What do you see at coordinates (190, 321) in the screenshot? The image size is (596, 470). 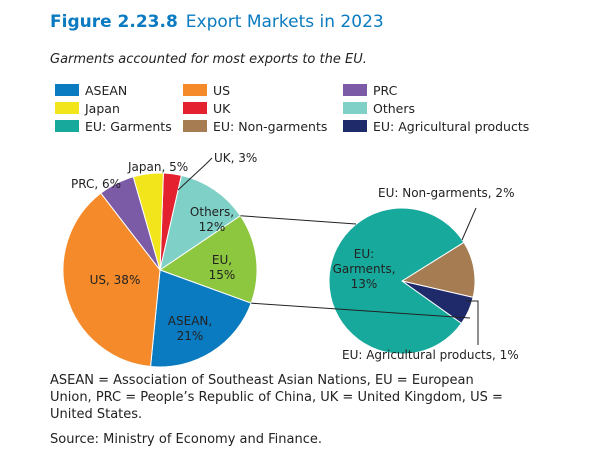 I see `label-line: ASEAN,` at bounding box center [190, 321].